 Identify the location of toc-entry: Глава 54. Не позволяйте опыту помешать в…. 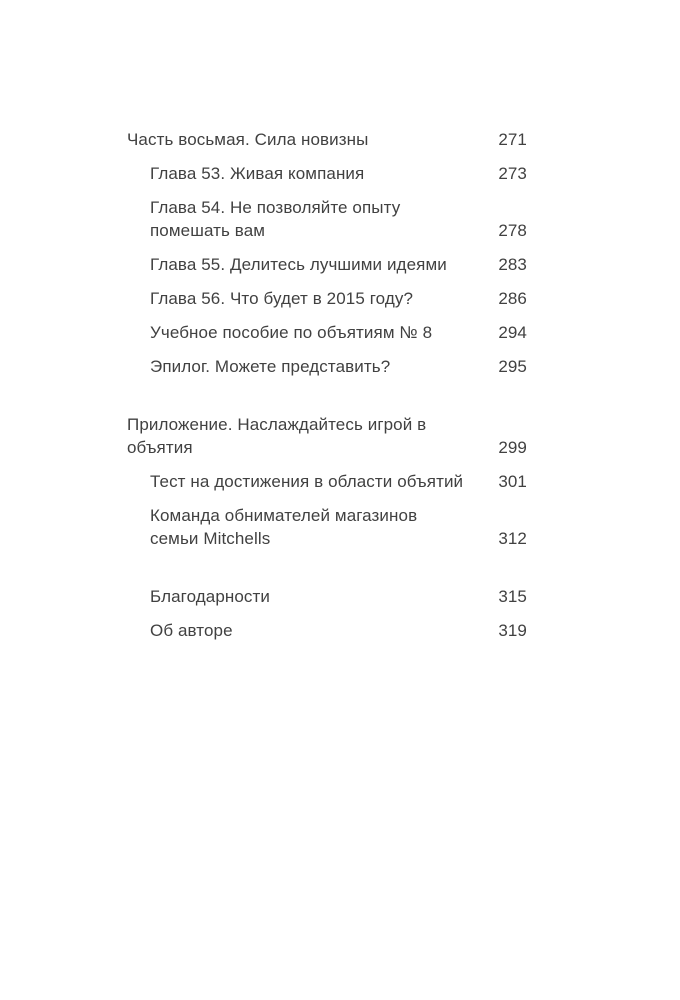
(327, 219).